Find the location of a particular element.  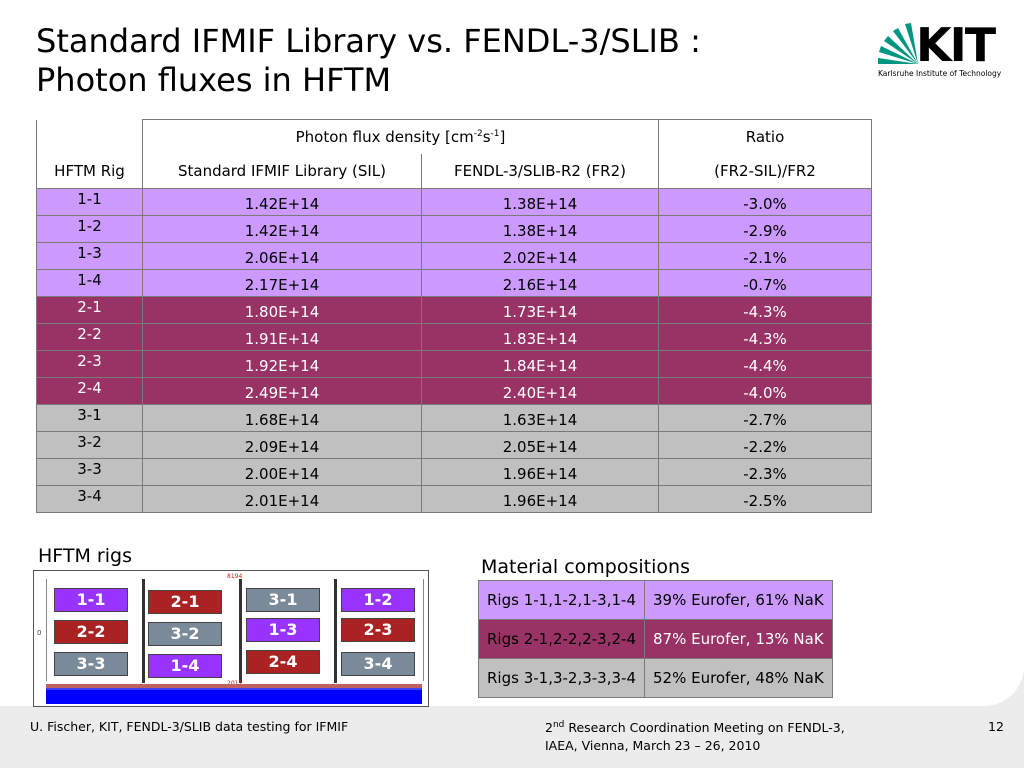

footer-meeting-line2: IAEA, Vienna, March 23 – 26, 2010 is located at coordinates (653, 746).